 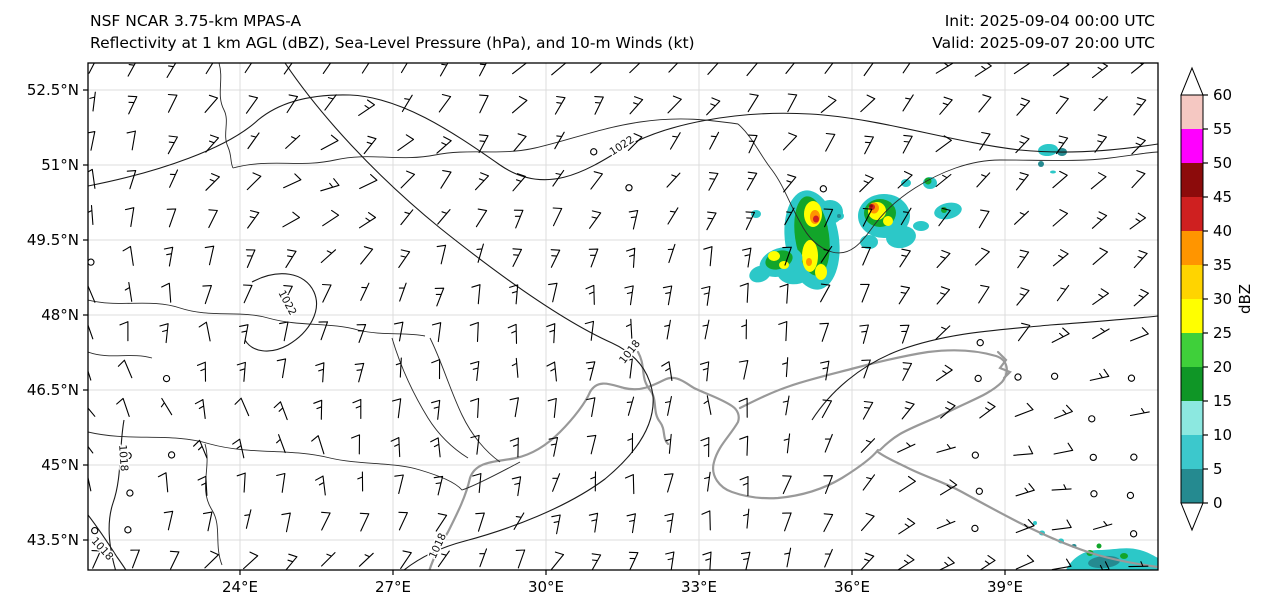 I want to click on init-time: Init: 2025-09-04 00:00 UTC, so click(x=1049, y=21).